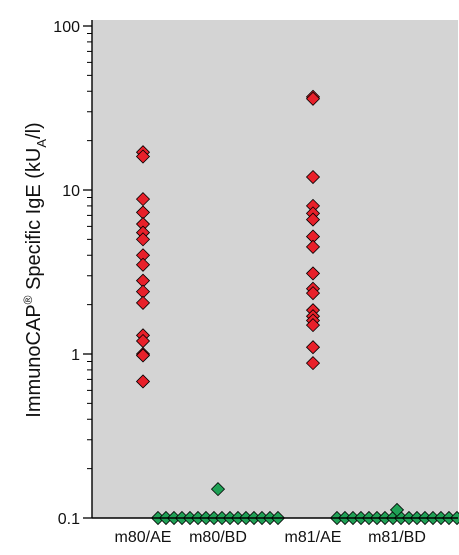 This screenshot has width=459, height=555. I want to click on y-tick-label: 0.1, so click(69, 519).